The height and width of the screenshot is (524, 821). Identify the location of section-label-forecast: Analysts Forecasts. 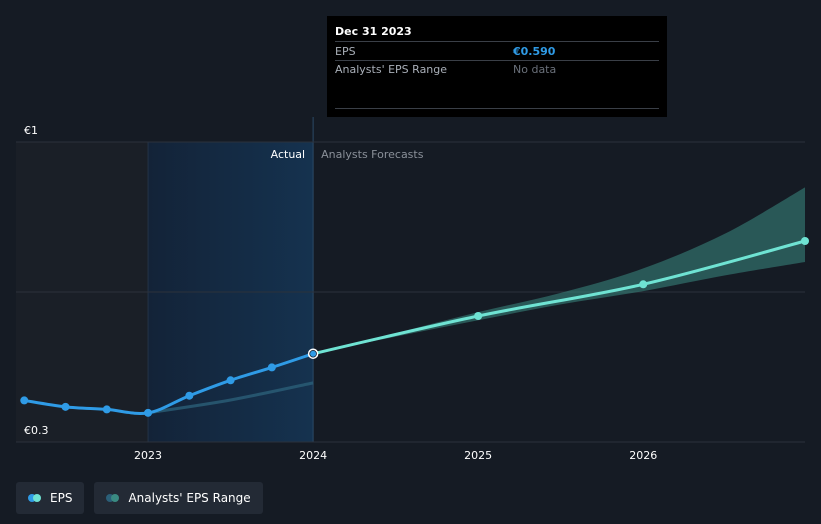
(372, 154).